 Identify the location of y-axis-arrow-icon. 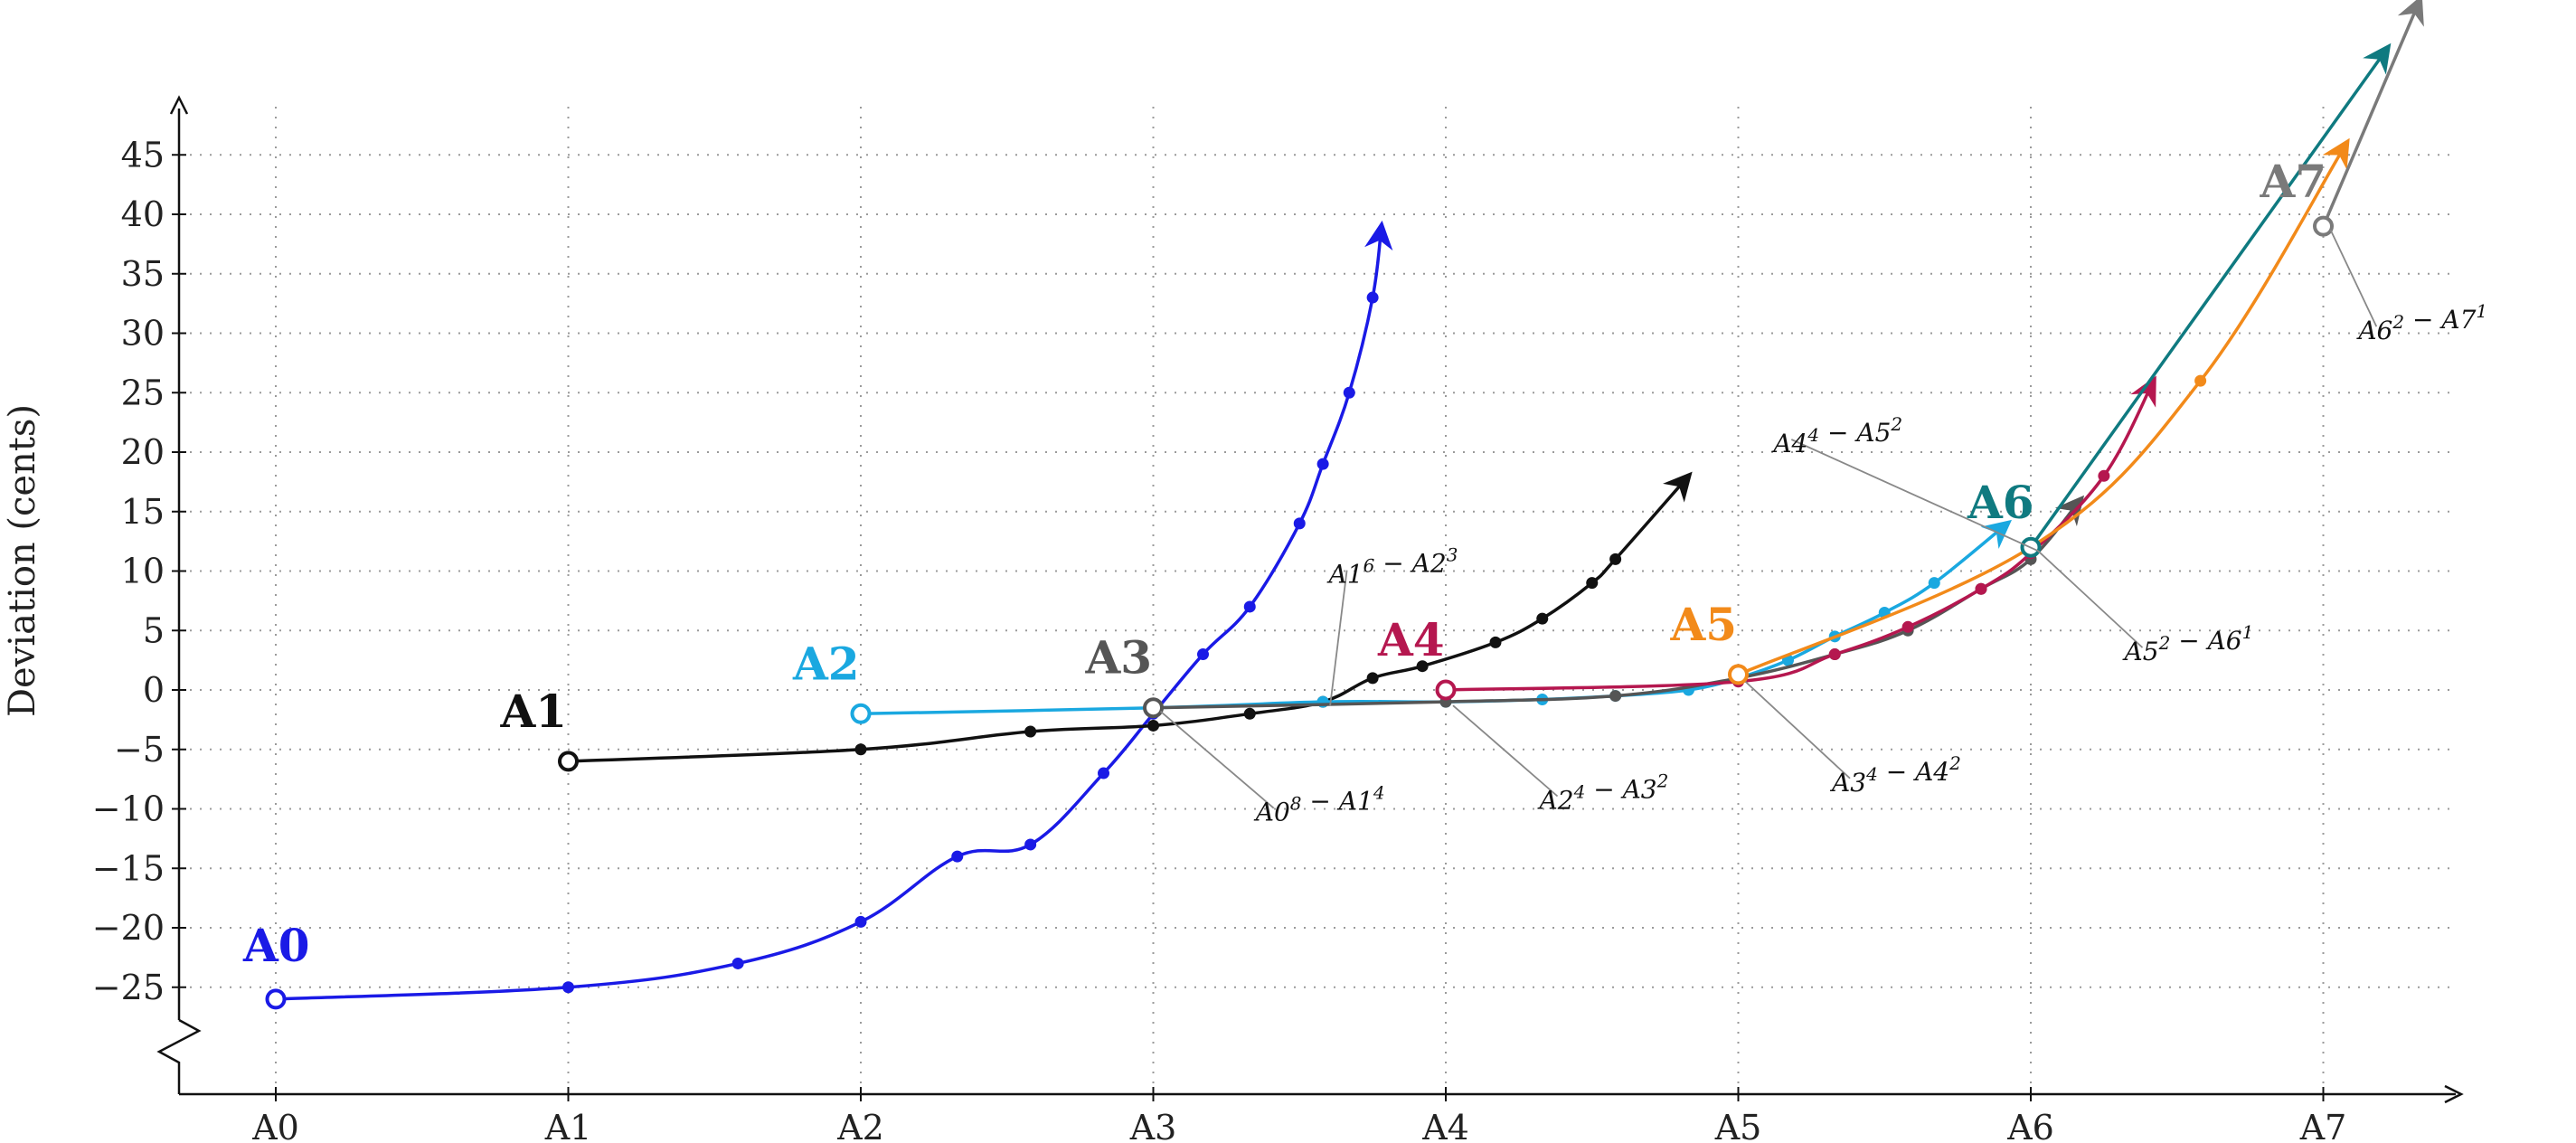
(179, 105).